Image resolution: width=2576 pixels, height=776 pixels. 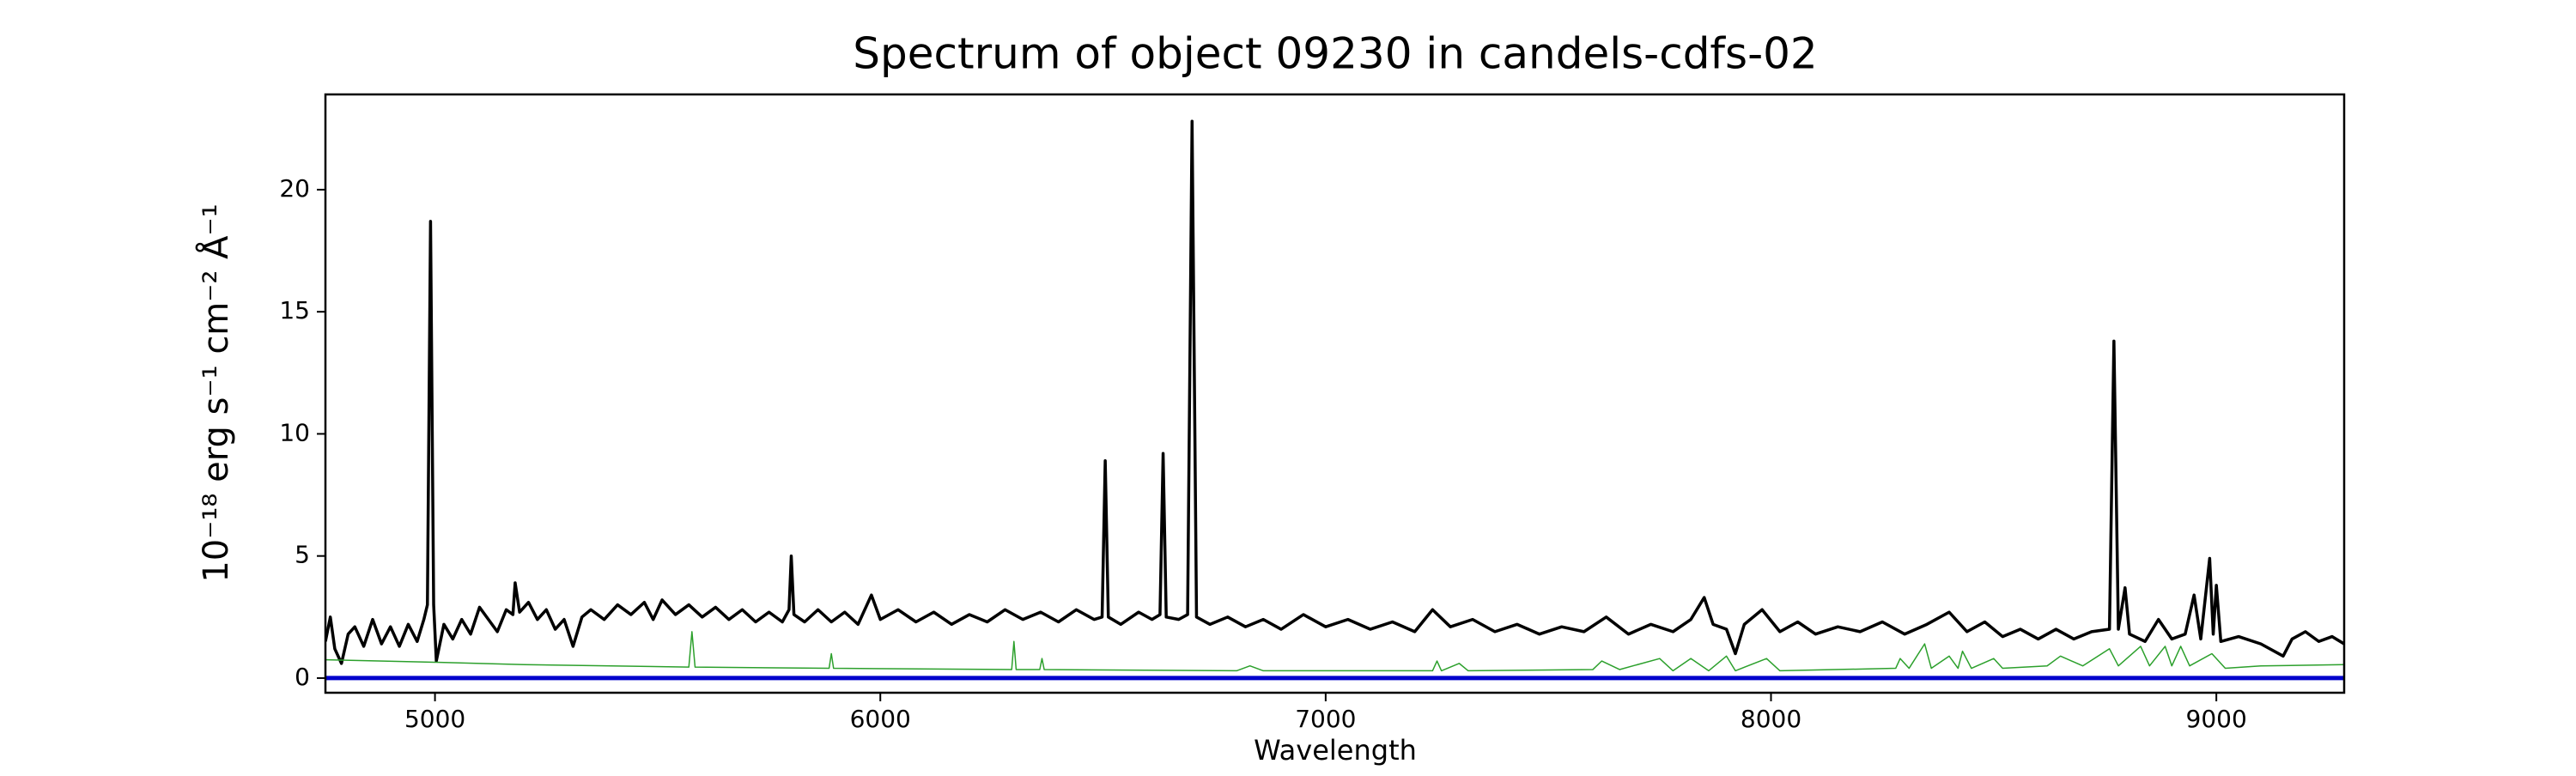 I want to click on y-tick-label: 0, so click(x=302, y=677).